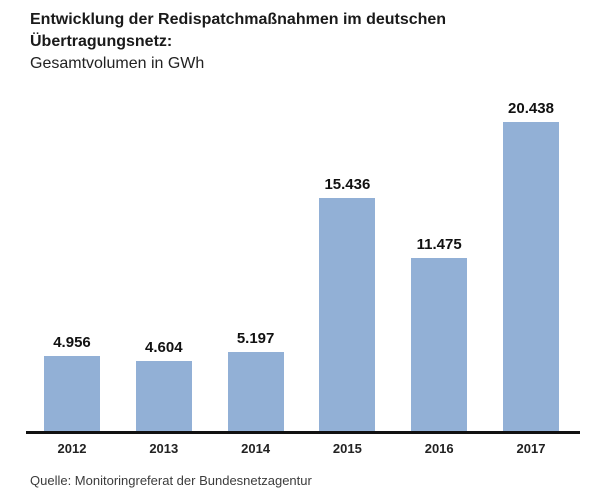 This screenshot has height=501, width=600. What do you see at coordinates (72, 342) in the screenshot?
I see `bar-value-label: 4.956` at bounding box center [72, 342].